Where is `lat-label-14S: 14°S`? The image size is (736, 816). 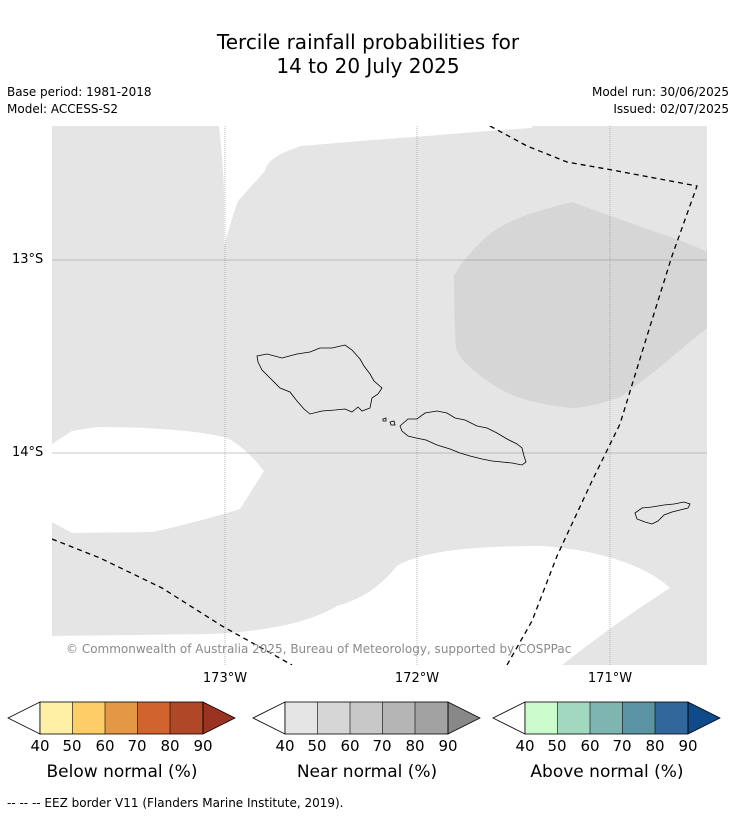
lat-label-14S: 14°S is located at coordinates (28, 452).